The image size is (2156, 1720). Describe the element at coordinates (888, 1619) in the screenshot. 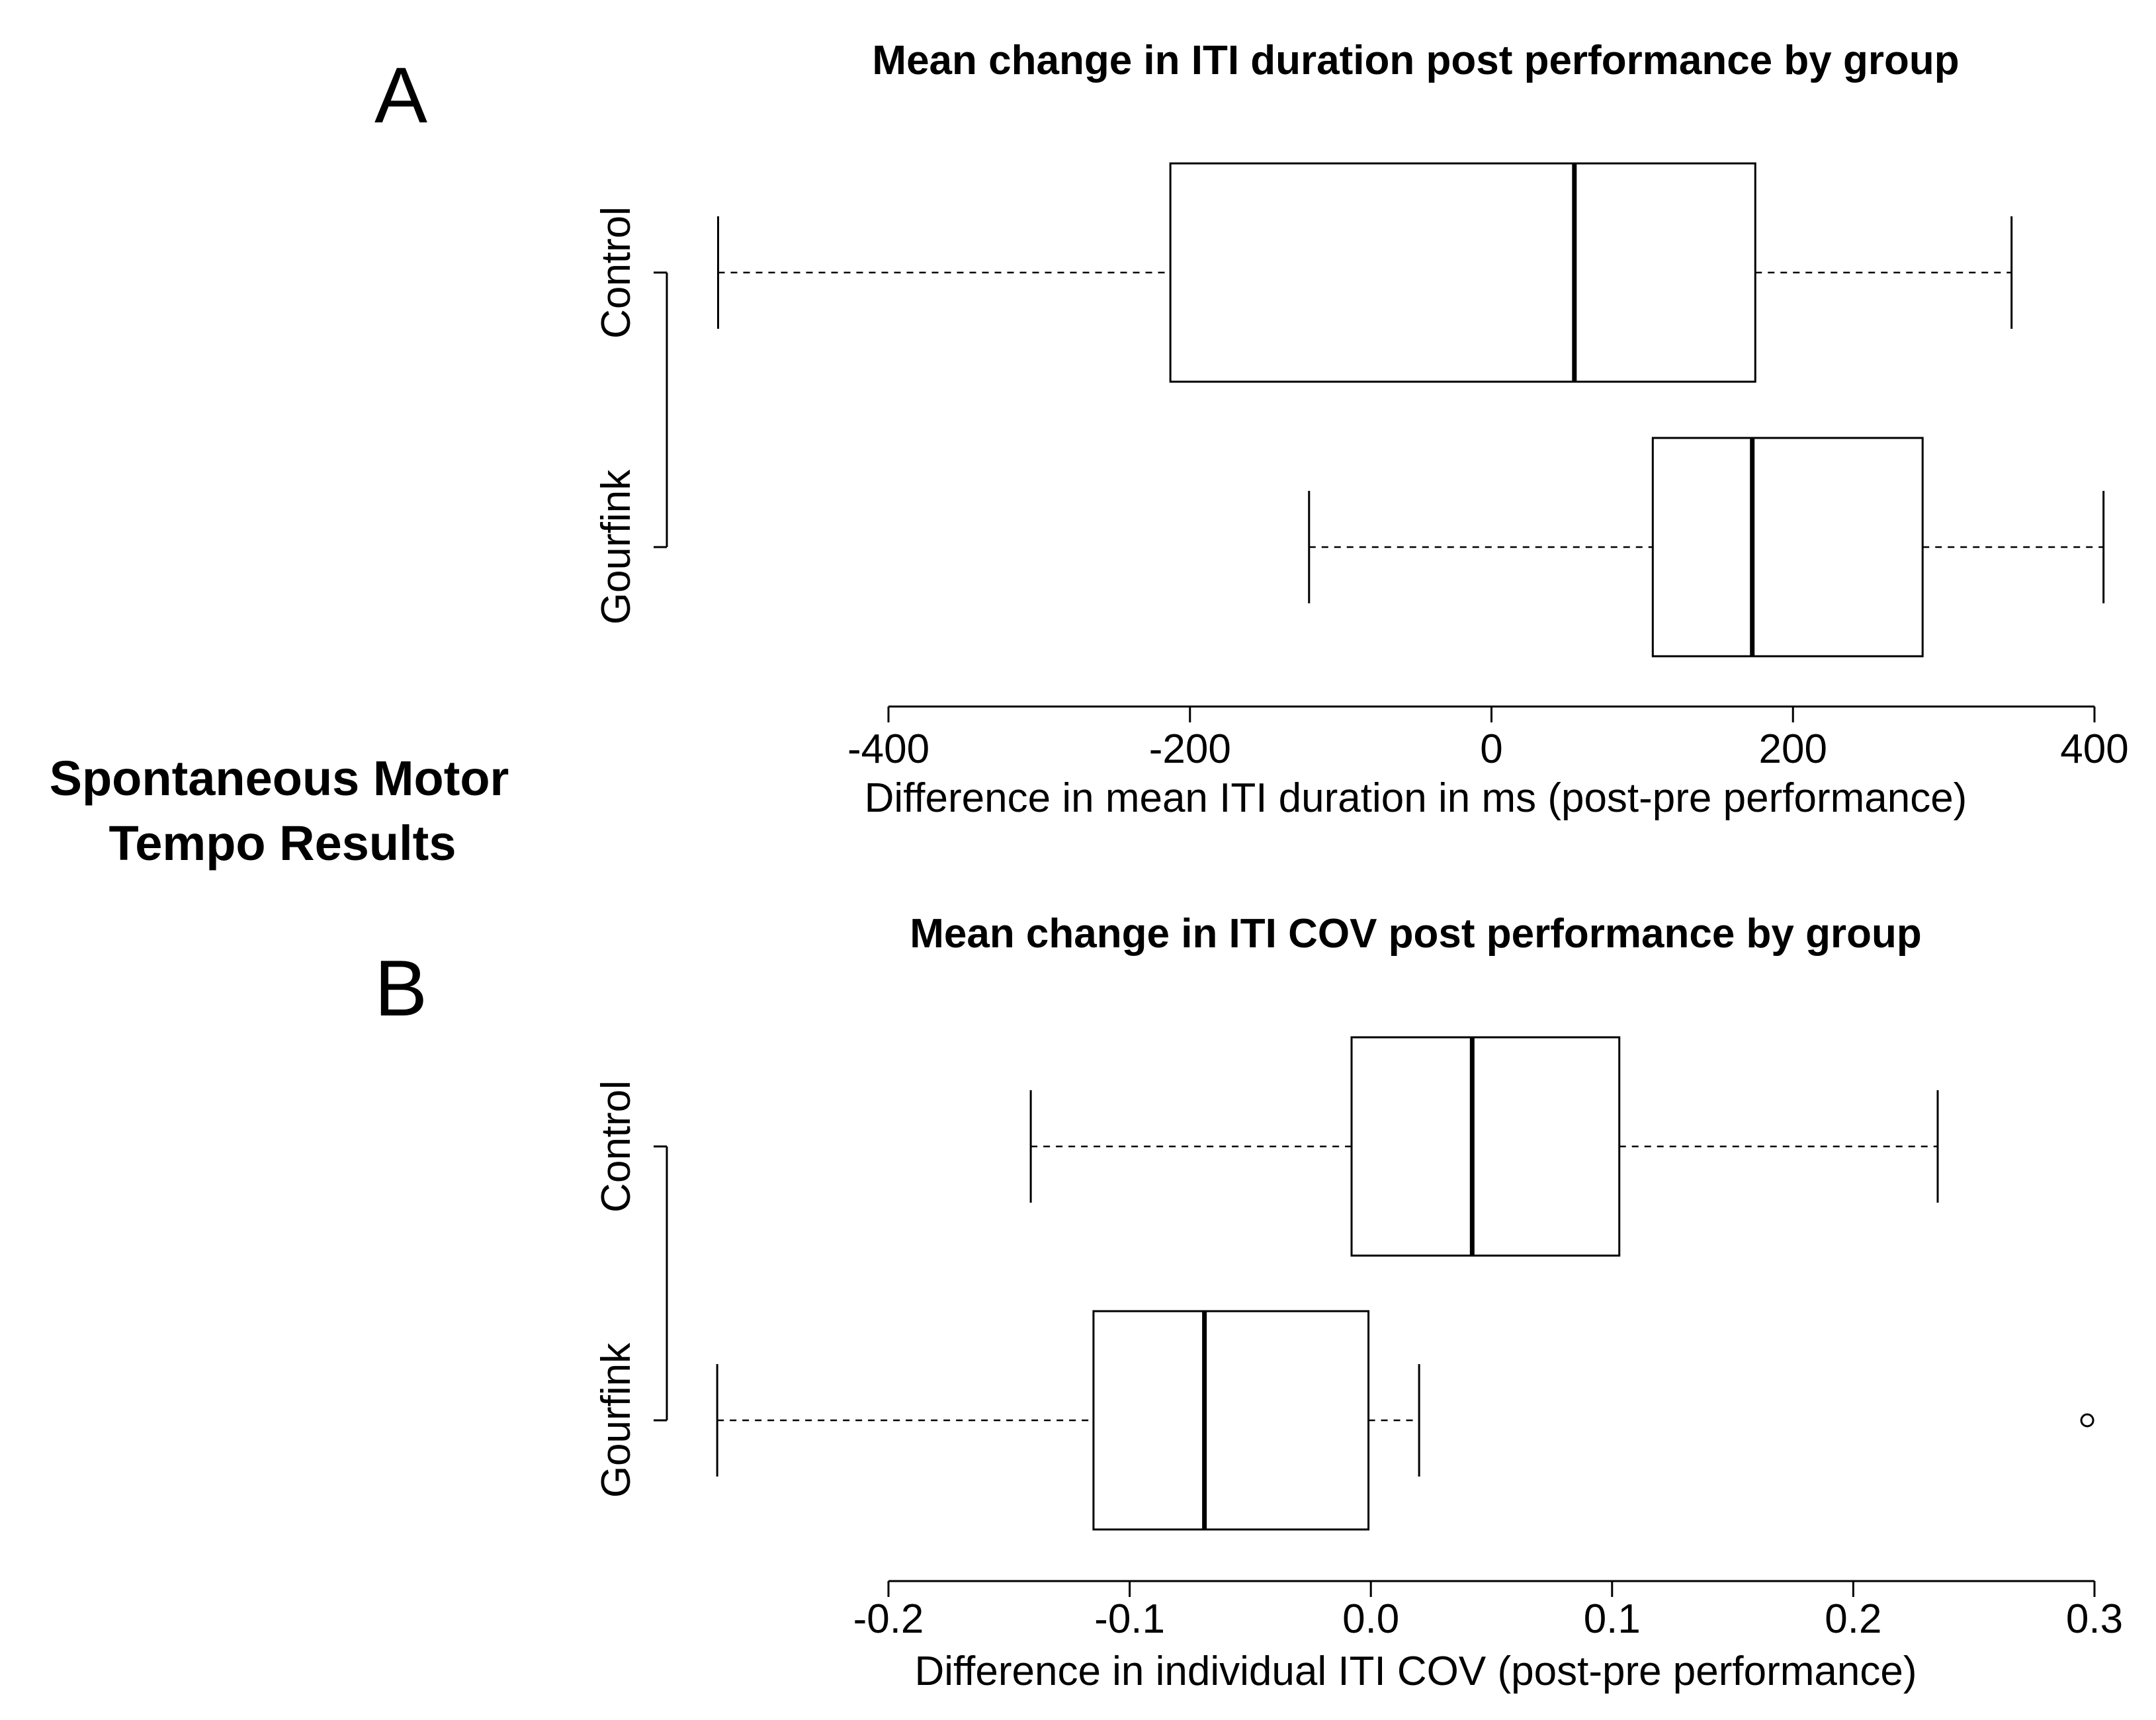

I see `x-tick-label: -0.2` at that location.